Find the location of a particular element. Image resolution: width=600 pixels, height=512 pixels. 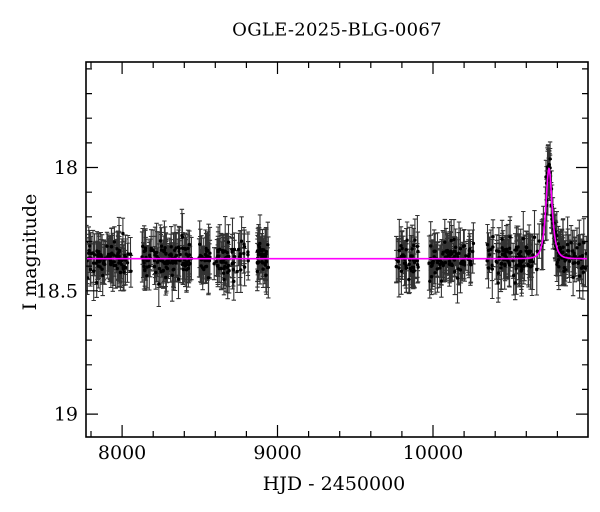

y-tick-label: 19 is located at coordinates (66, 415).